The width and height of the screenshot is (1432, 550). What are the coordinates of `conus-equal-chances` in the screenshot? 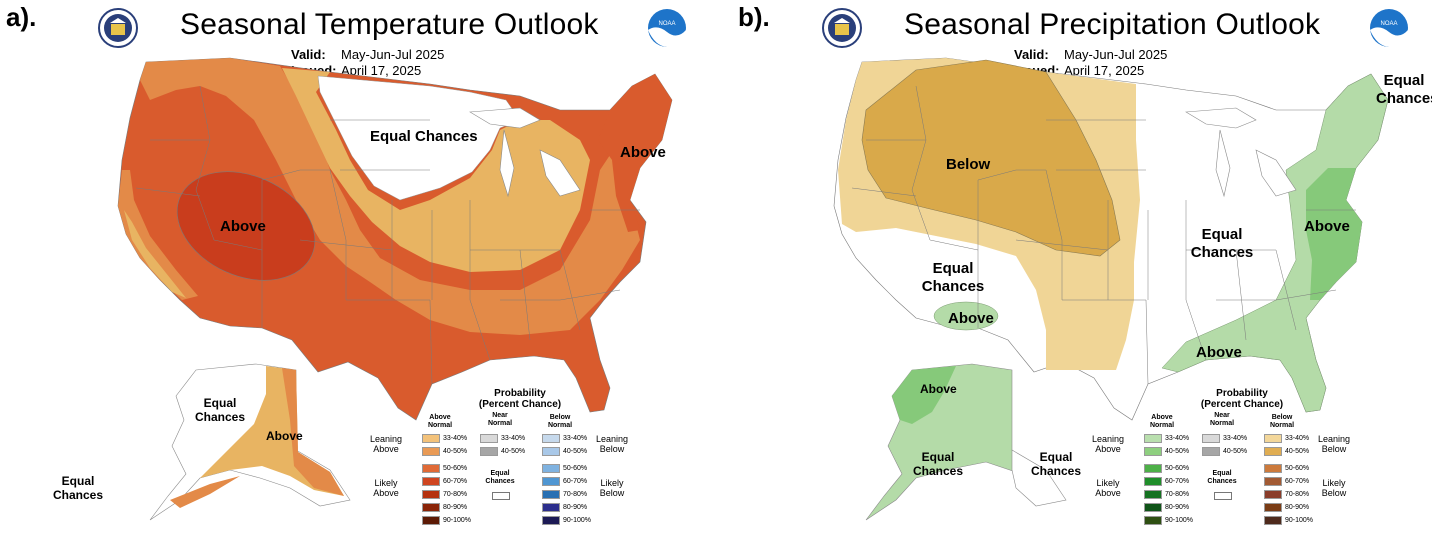 It's located at (419, 138).